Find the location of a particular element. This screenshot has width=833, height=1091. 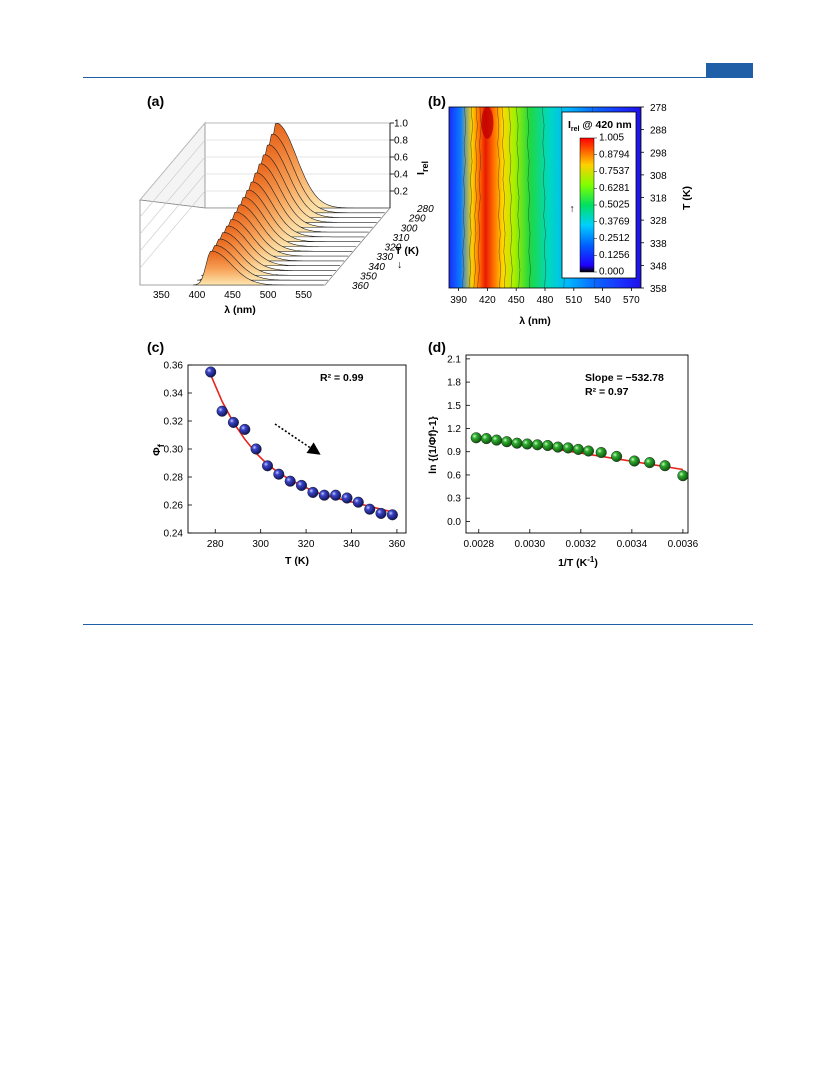

z-tick-label: 0.6 is located at coordinates (401, 158).